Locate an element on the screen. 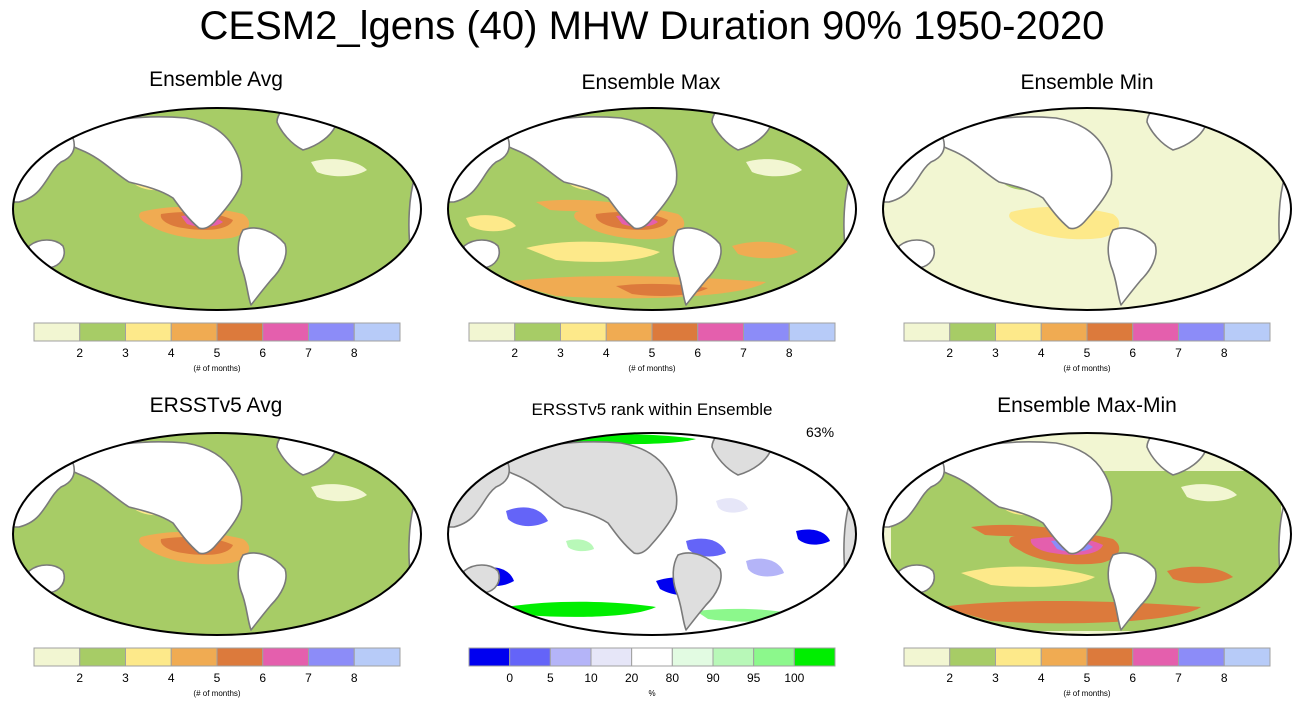 The image size is (1304, 711). rank-percent-annotation: 63% is located at coordinates (820, 432).